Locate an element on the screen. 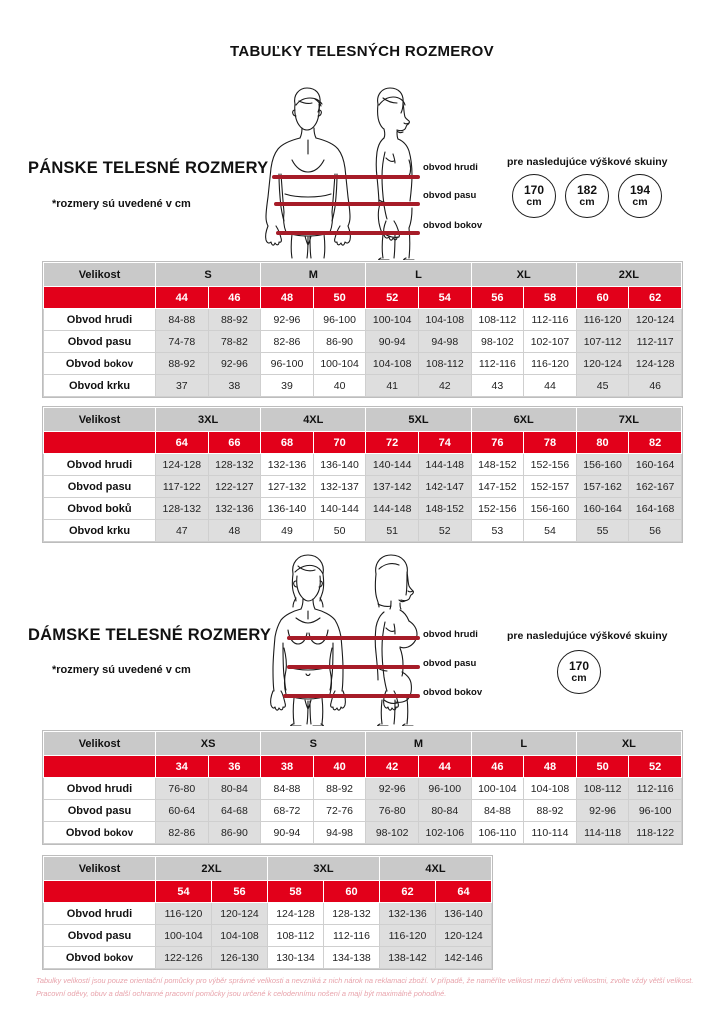 The image size is (724, 1024). men-t1-row-label: Obvod pasu is located at coordinates (99, 341).